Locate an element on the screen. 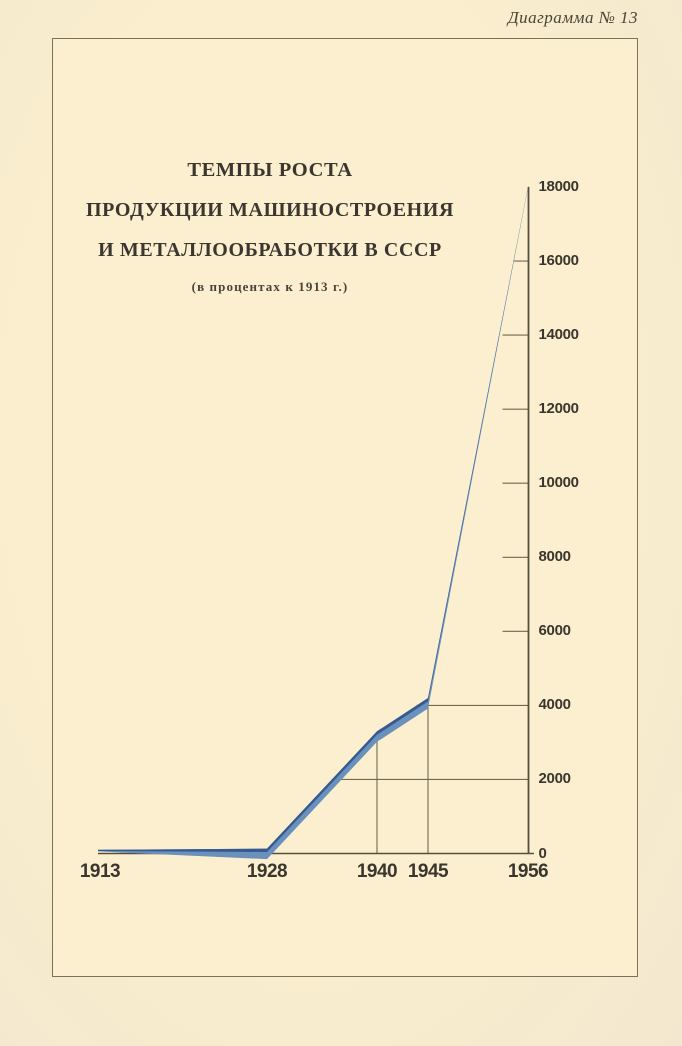  vertical-grid-lines is located at coordinates (402, 777).